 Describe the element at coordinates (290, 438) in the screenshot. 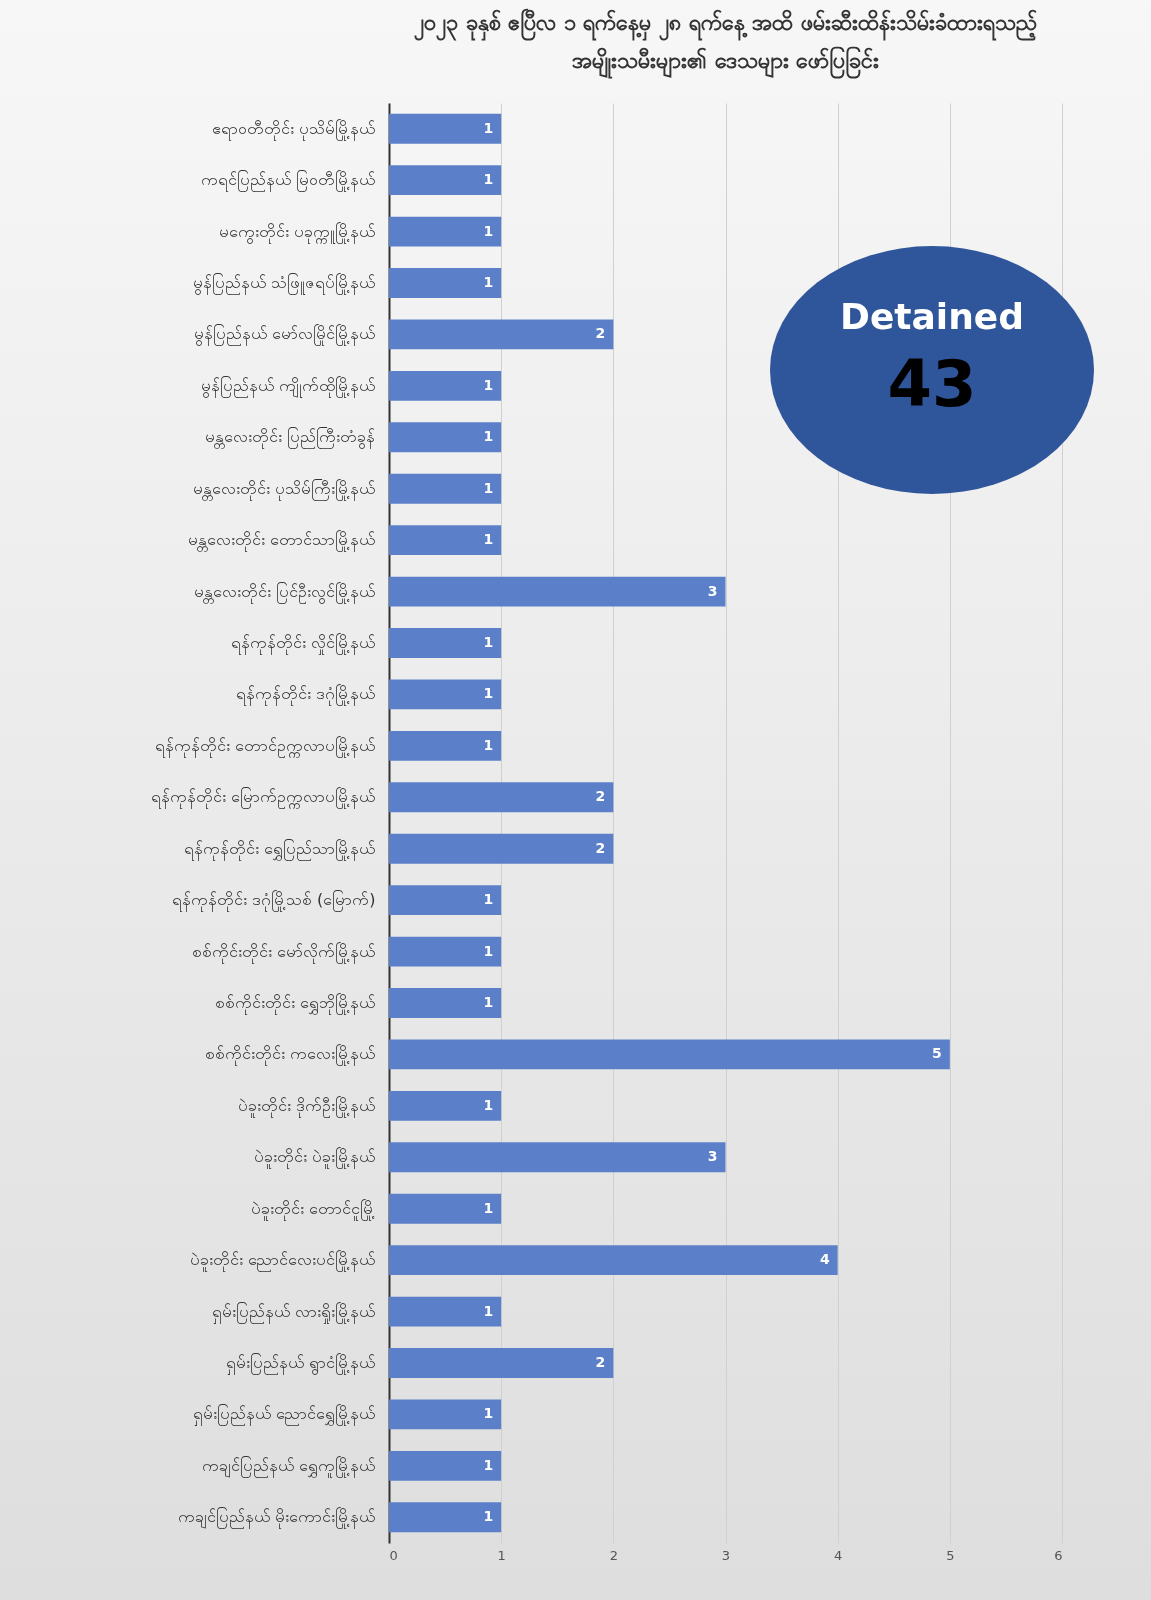

I see `y-tick-label: မန္တလေးတိုင်း ပြည်ကြီးတံခွန်` at that location.